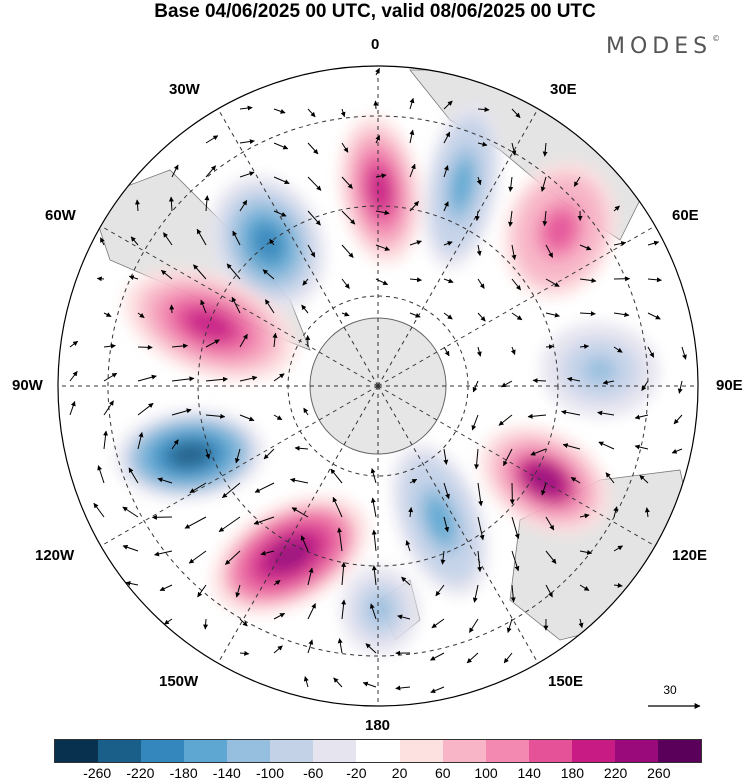 Image resolution: width=750 pixels, height=783 pixels. What do you see at coordinates (27, 385) in the screenshot?
I see `lon-label-90w: 90W` at bounding box center [27, 385].